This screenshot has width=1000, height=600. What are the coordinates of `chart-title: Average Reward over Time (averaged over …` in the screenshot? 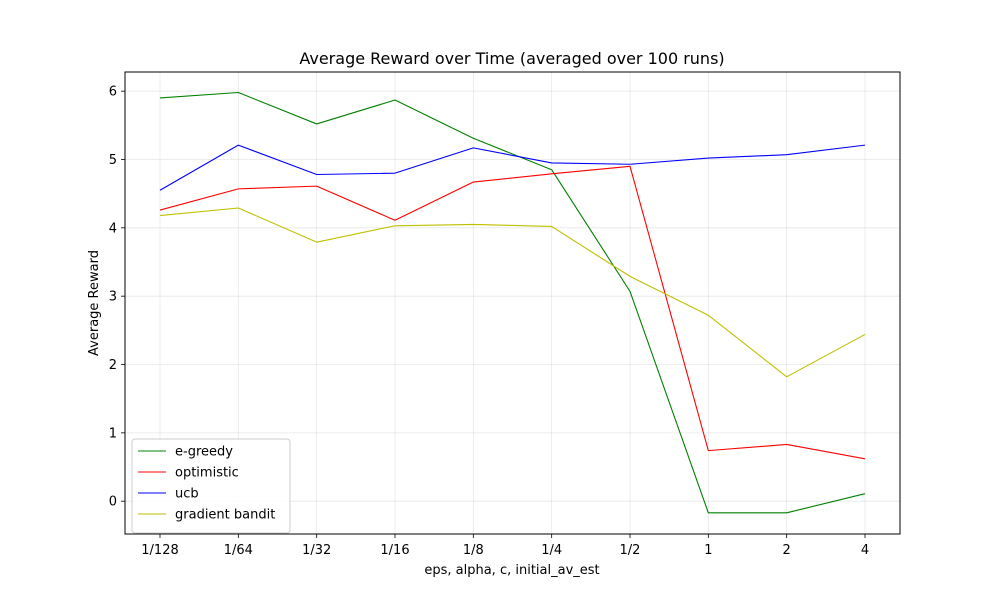 It's located at (511, 58).